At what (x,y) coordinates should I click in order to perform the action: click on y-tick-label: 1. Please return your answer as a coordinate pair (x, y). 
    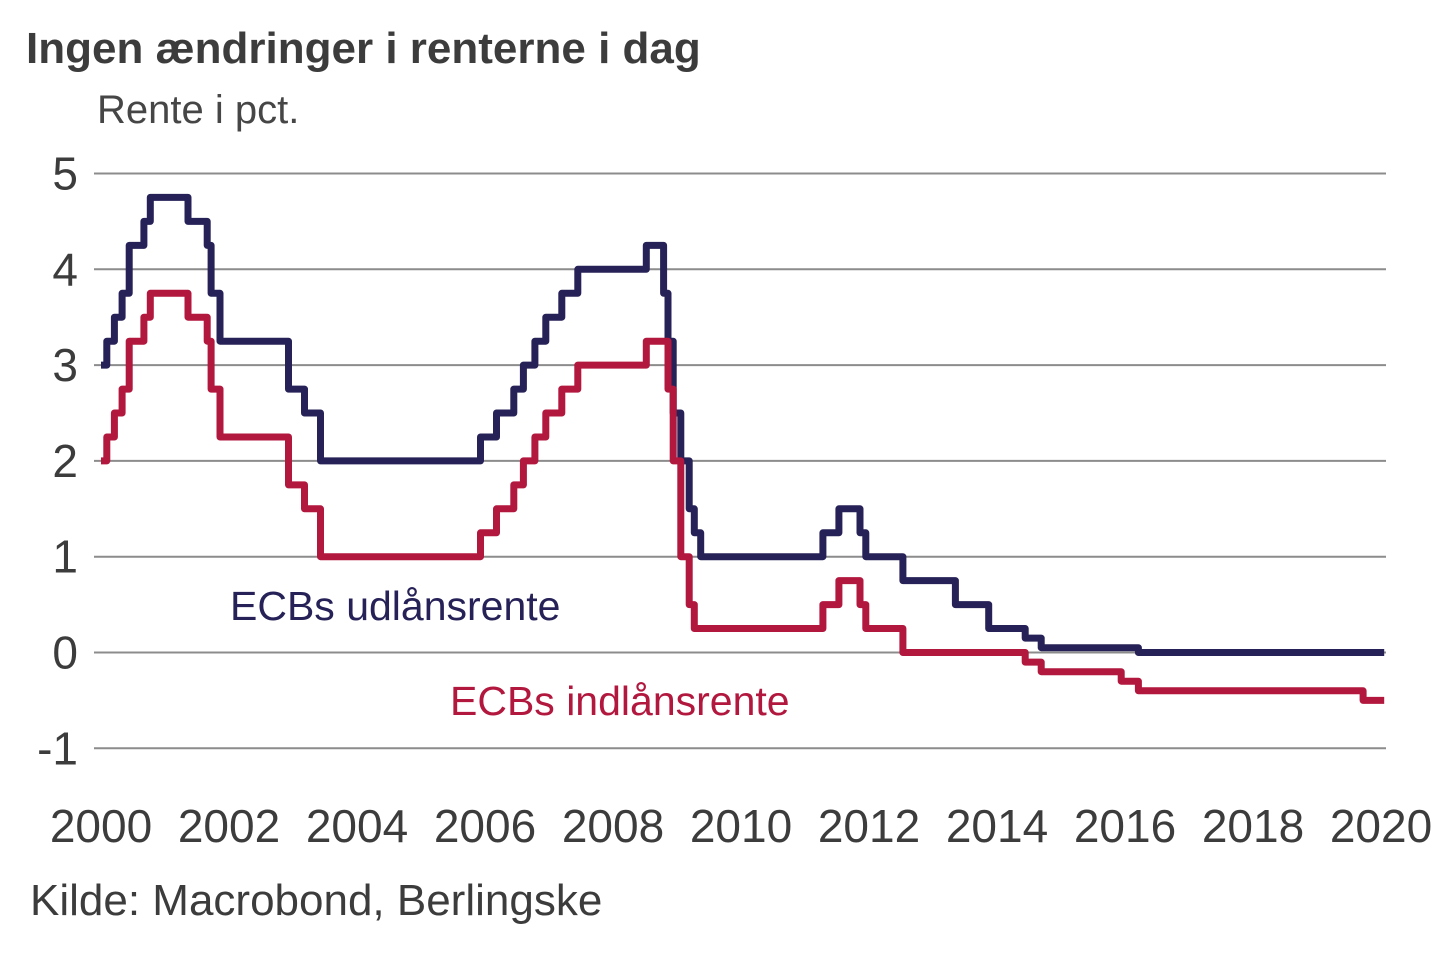
    Looking at the image, I should click on (65, 557).